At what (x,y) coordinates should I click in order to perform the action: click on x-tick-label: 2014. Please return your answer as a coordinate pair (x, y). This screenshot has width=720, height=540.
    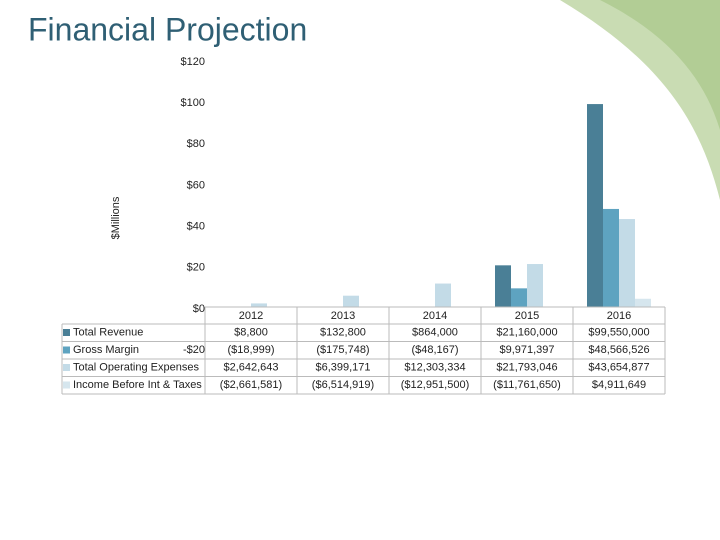
    Looking at the image, I should click on (435, 316).